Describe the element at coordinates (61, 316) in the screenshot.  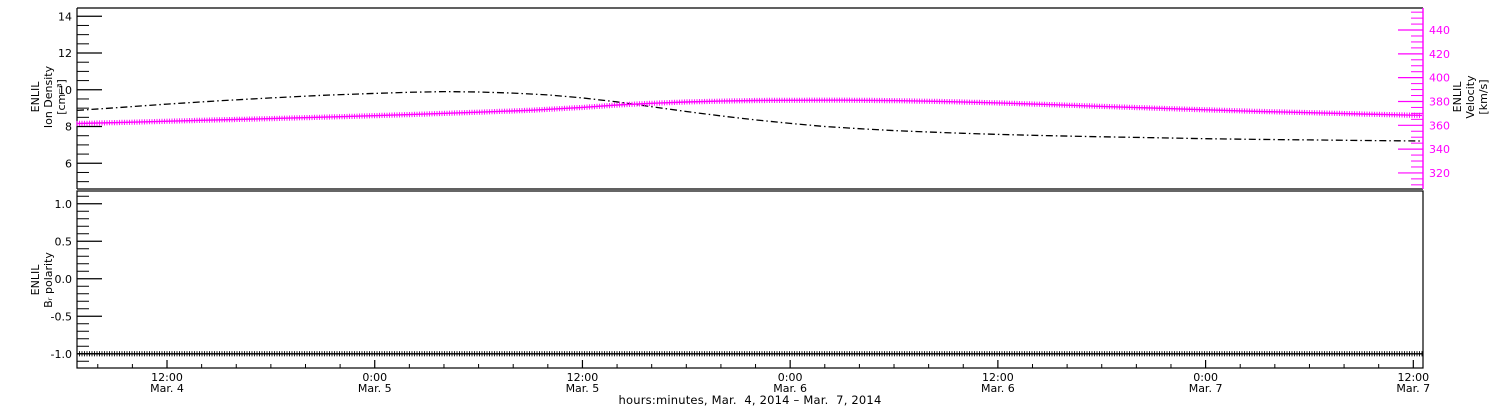
I see `left-tick-label: -0.5` at that location.